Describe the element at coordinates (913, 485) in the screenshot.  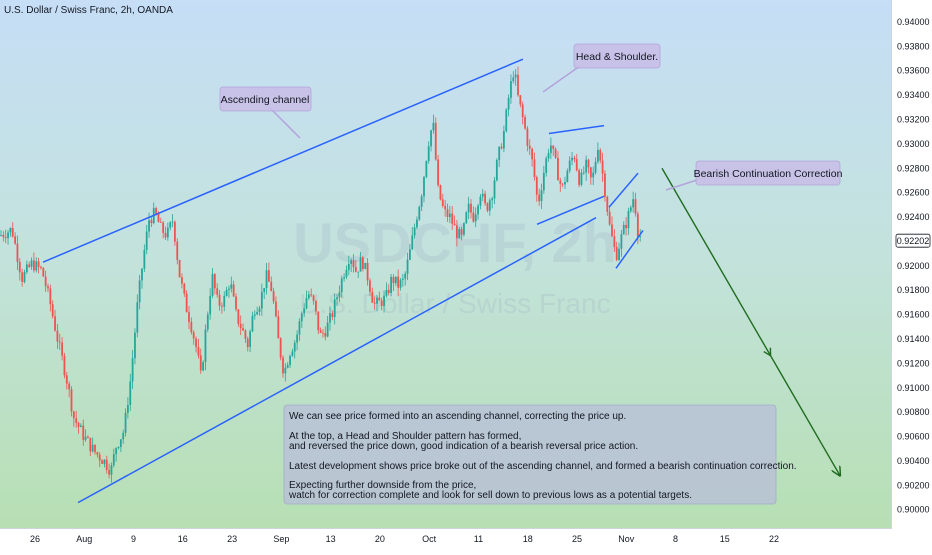
I see `y-tick-label: 0.90200` at that location.